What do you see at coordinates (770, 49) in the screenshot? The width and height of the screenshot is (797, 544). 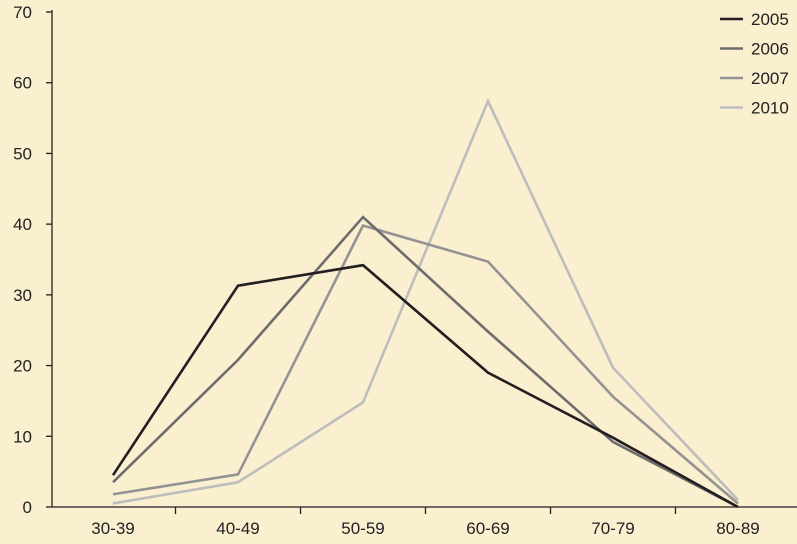 I see `legend-label-2006: 2006` at bounding box center [770, 49].